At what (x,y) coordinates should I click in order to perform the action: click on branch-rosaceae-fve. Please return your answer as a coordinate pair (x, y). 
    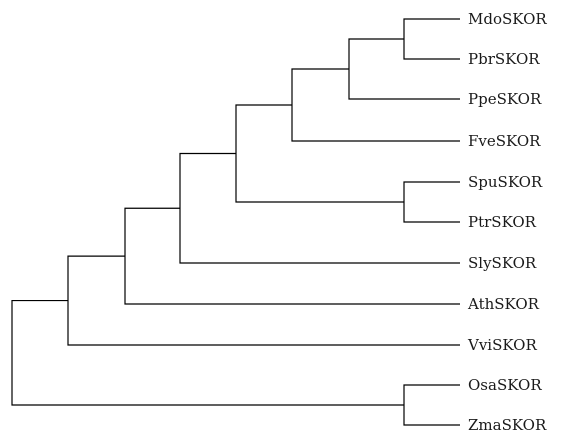
    Looking at the image, I should click on (375, 105).